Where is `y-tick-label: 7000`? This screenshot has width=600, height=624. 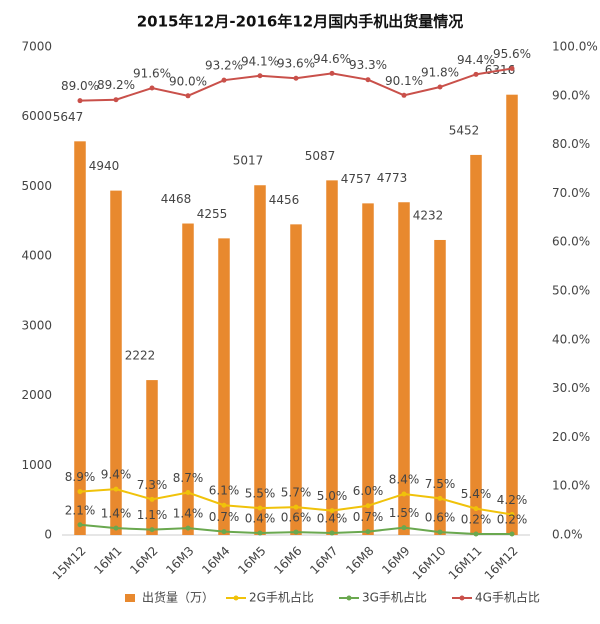 y-tick-label: 7000 is located at coordinates (36, 47).